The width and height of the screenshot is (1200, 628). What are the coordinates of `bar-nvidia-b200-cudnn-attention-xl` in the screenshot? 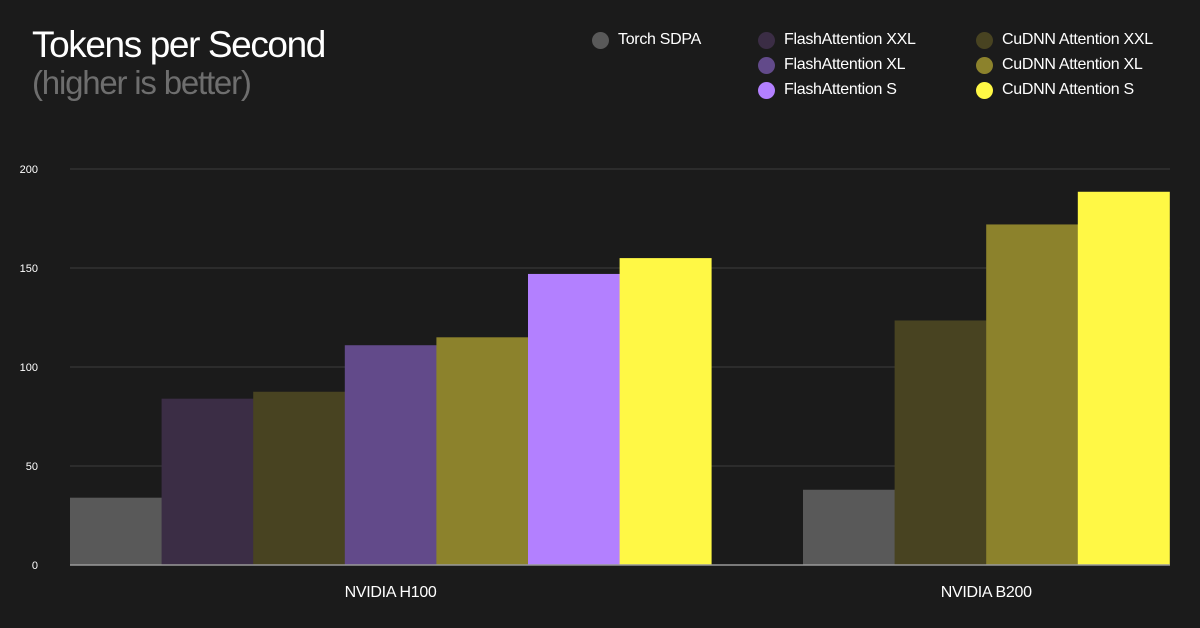 It's located at (1032, 394).